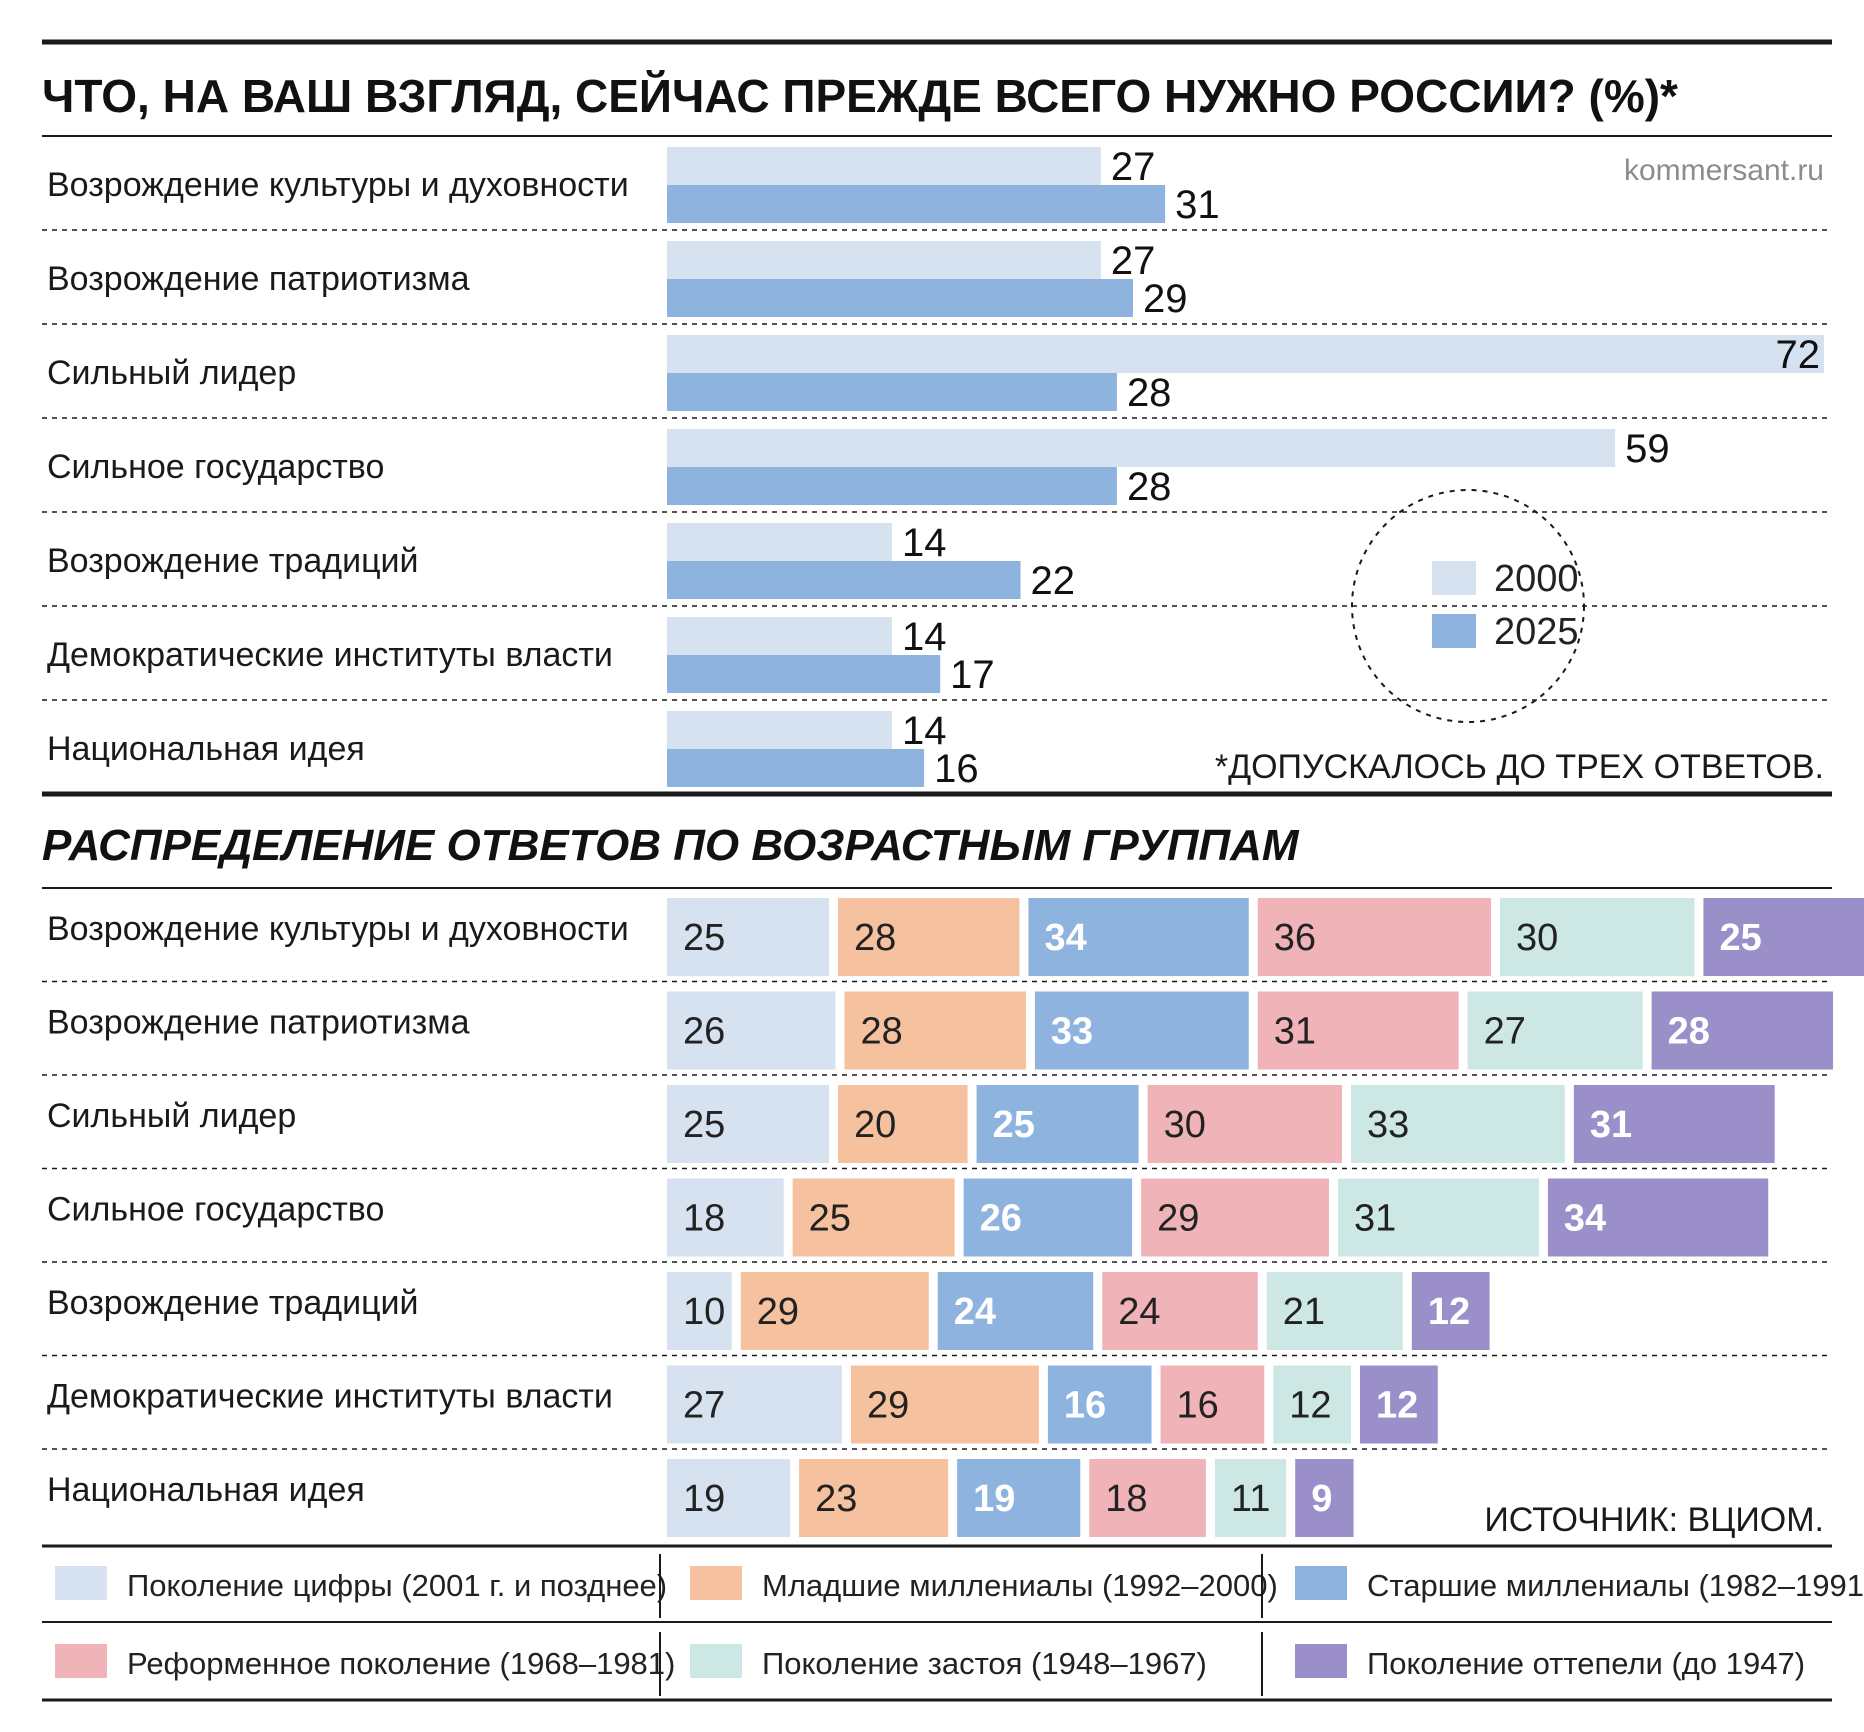 This screenshot has width=1864, height=1732. Describe the element at coordinates (1615, 1585) in the screenshot. I see `legend-label: Старшие миллениалы (1982–1991)` at that location.